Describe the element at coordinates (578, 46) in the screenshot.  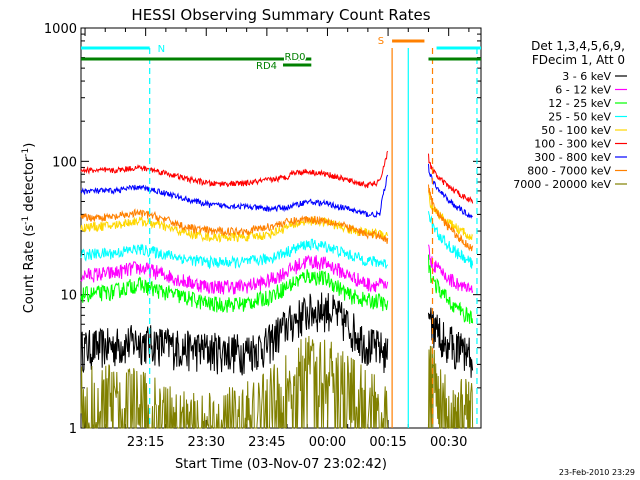
I see `legend-header-line-1: Det 1,3,4,5,6,9,` at that location.